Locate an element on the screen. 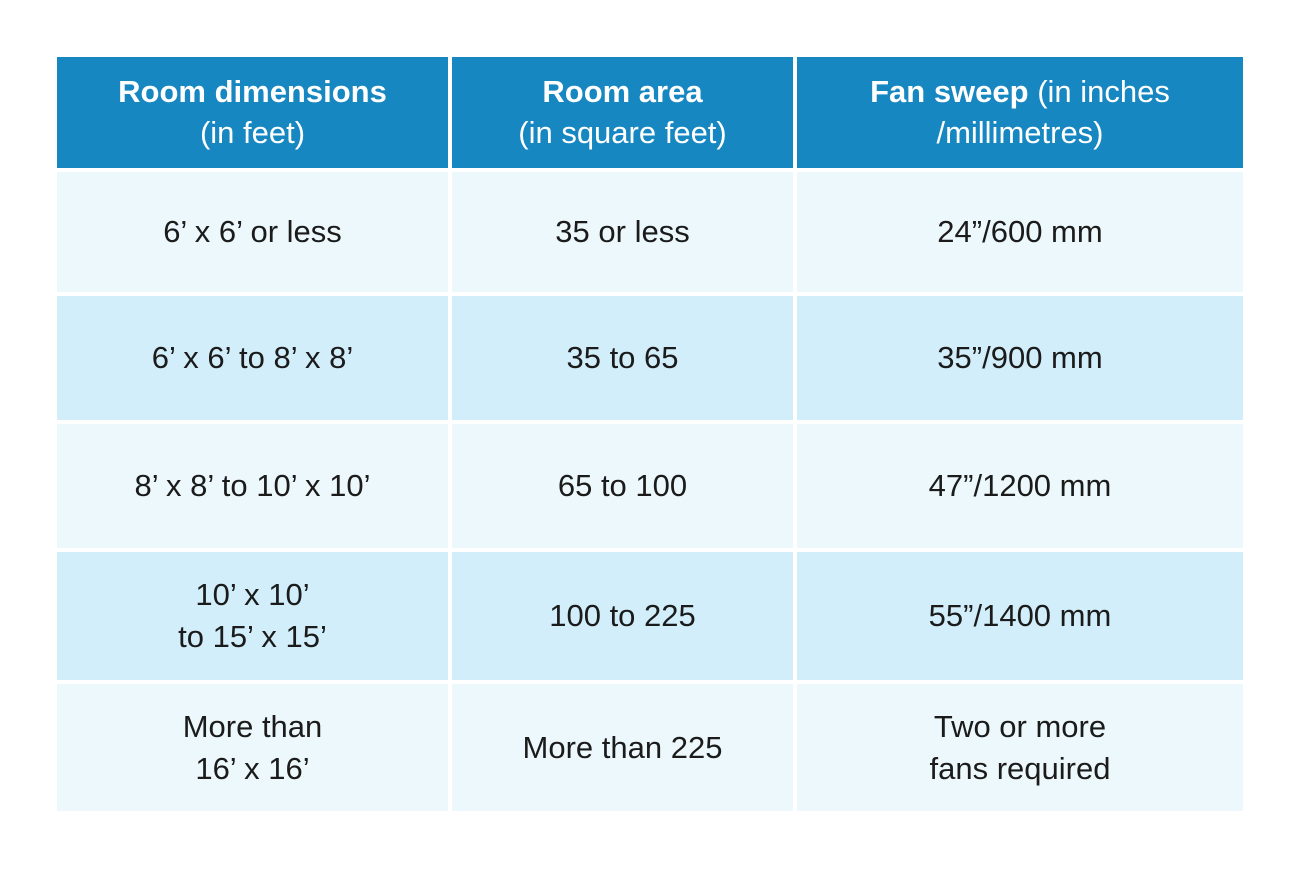 Image resolution: width=1300 pixels, height=873 pixels. cell-r3-room-dimensions: 8’ x 8’ to 10’ x 10’ is located at coordinates (252, 486).